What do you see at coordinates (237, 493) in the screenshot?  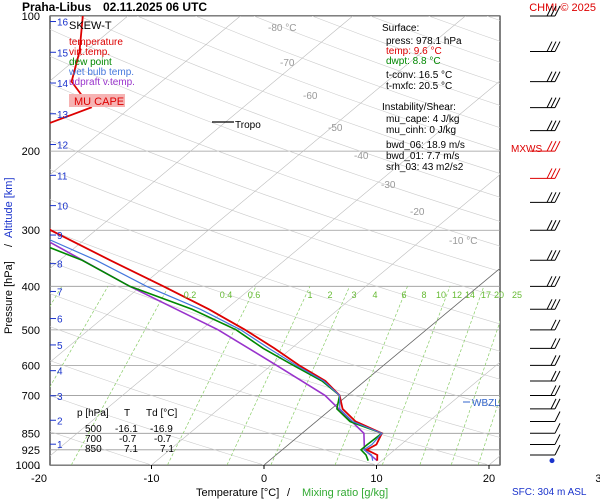 I see `x-axis-title: Temperature [°C]` at bounding box center [237, 493].